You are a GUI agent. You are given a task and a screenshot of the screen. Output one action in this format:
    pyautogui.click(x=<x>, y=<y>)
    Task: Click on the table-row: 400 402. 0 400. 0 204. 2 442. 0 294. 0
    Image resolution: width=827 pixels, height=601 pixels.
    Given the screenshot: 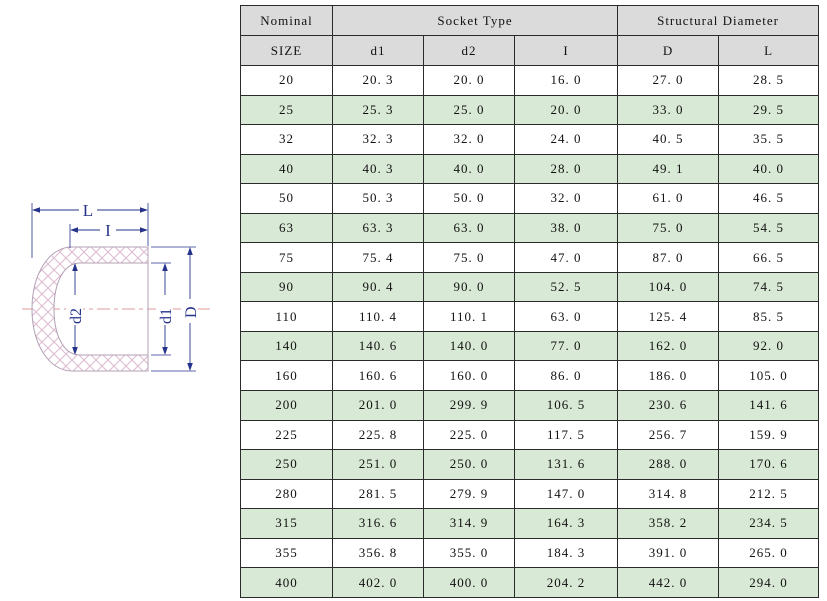 What is the action you would take?
    pyautogui.click(x=530, y=582)
    